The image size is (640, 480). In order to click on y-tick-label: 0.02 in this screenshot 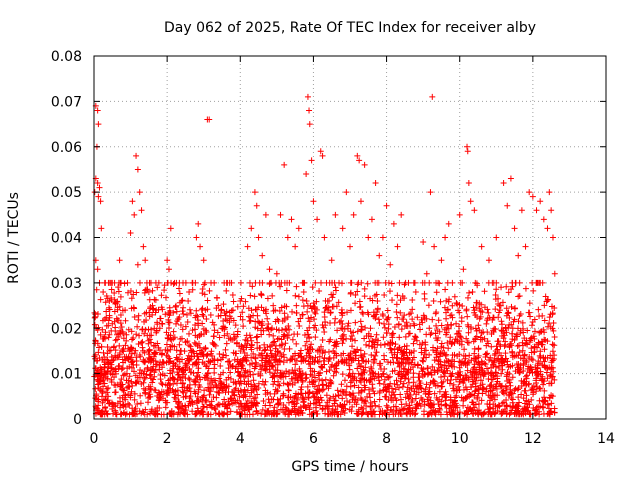, I will do `click(66, 329)`.